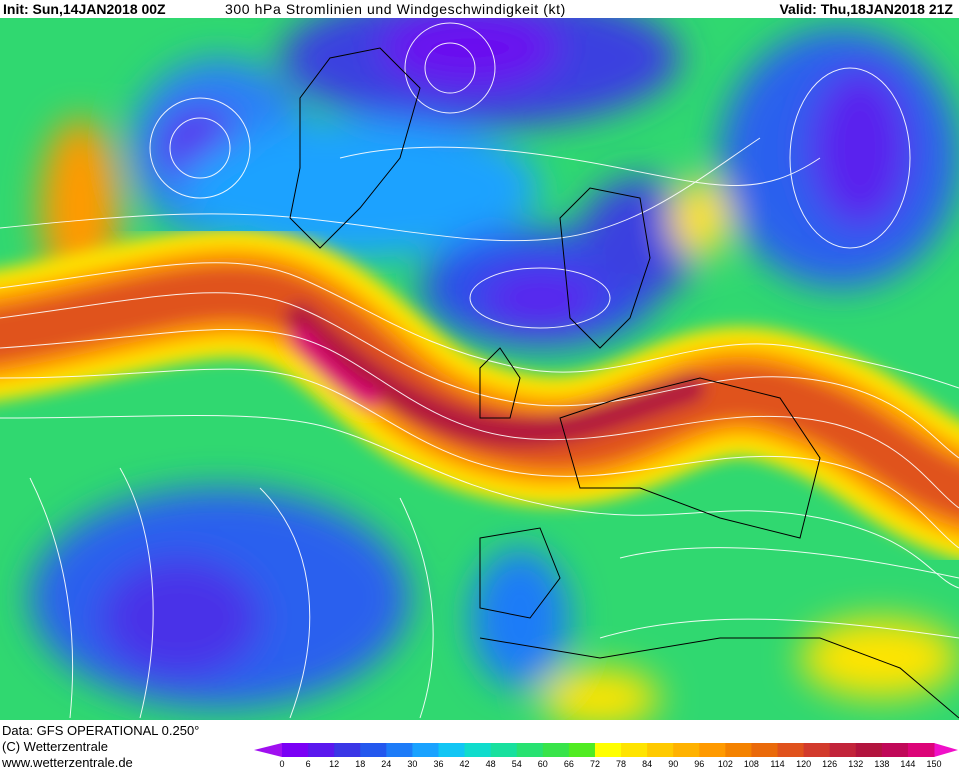 Image resolution: width=959 pixels, height=771 pixels. Describe the element at coordinates (543, 764) in the screenshot. I see `legend-tick-label: 60` at that location.